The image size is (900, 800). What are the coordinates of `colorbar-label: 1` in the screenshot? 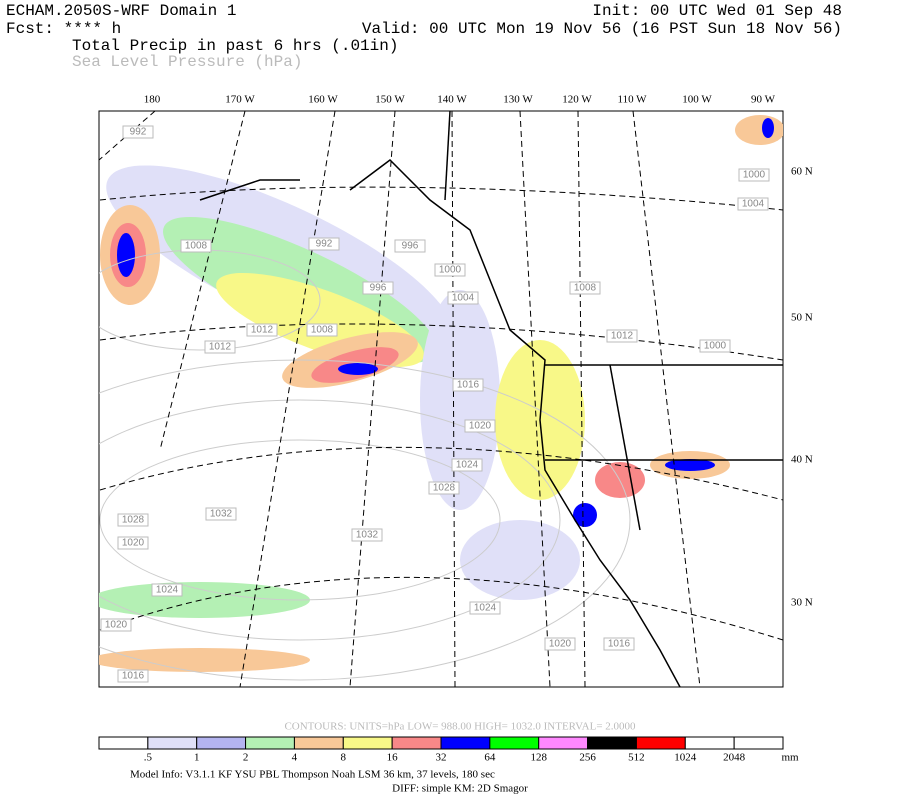 It's located at (197, 758).